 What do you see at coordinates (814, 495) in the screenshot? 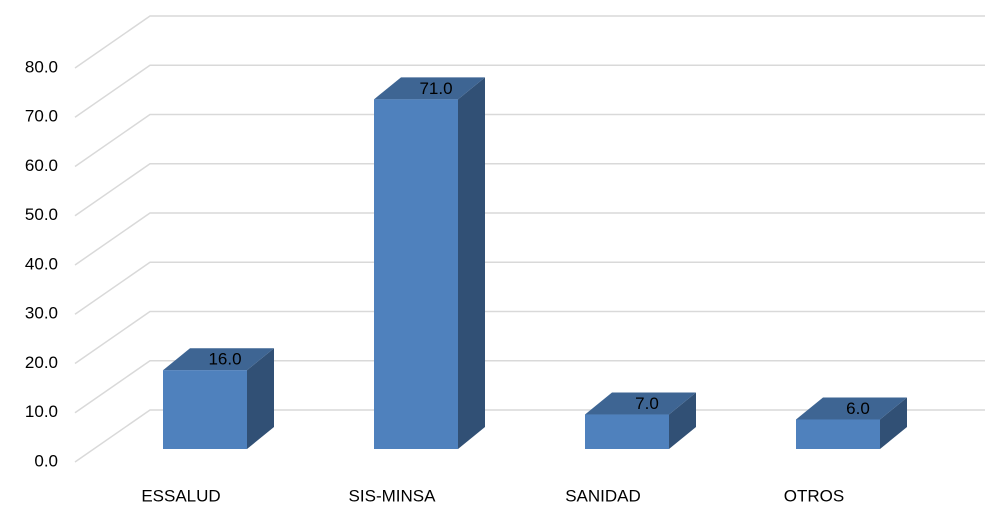
I see `x-tick-label: OTROS` at bounding box center [814, 495].